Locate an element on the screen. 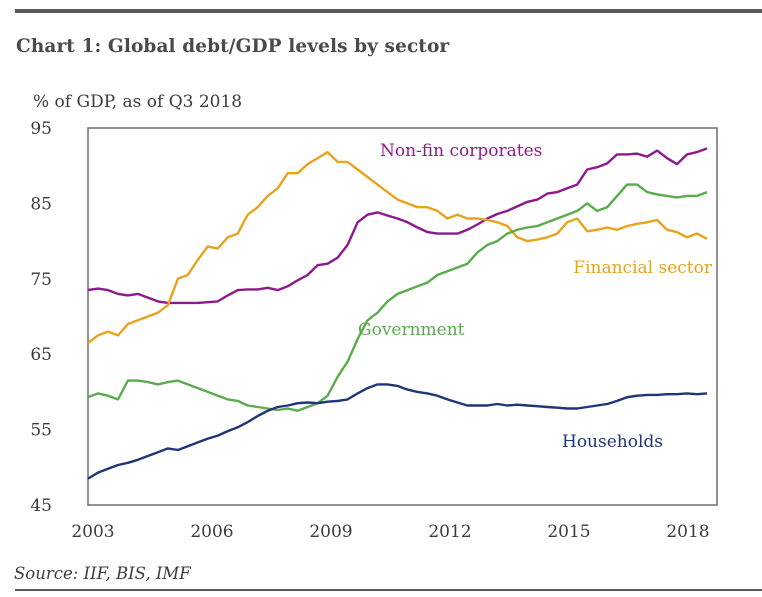 This screenshot has width=762, height=597. x-axis-ticks: 2003 2006 2009 2012 2015 2018 is located at coordinates (390, 532).